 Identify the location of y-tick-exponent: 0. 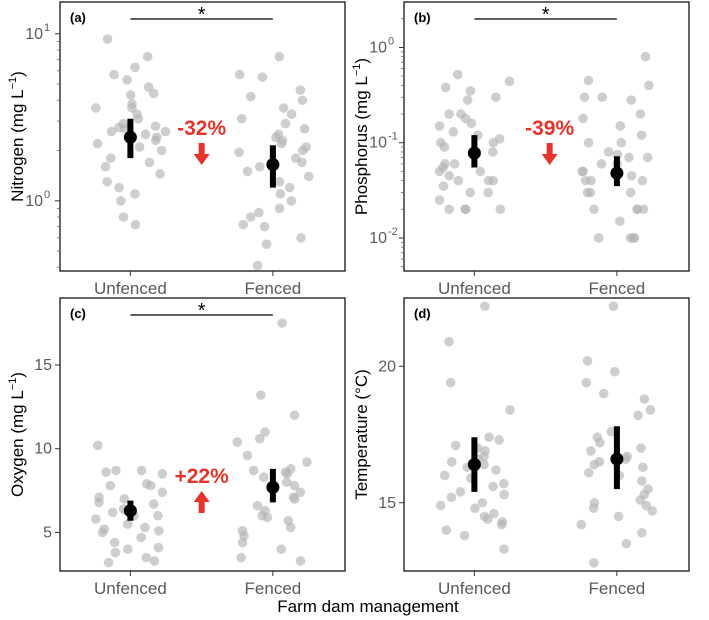
(391, 41).